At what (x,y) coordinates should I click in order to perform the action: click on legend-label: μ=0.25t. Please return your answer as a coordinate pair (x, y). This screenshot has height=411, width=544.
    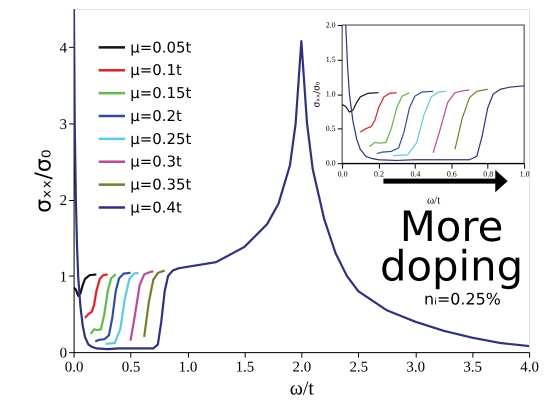
    Looking at the image, I should click on (161, 139).